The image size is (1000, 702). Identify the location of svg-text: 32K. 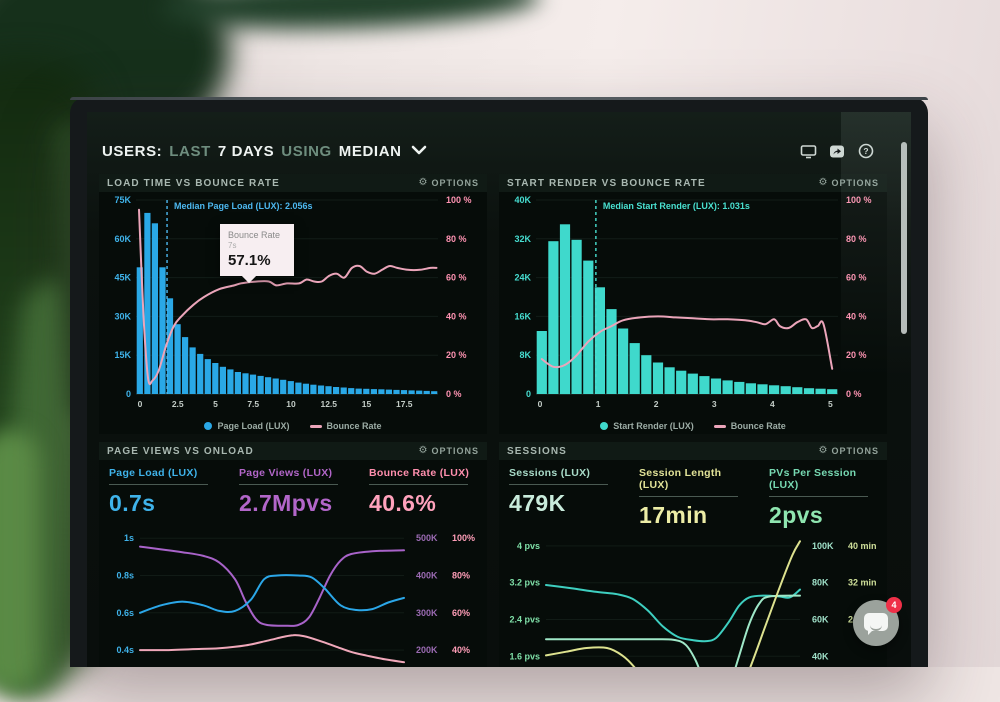
(522, 239).